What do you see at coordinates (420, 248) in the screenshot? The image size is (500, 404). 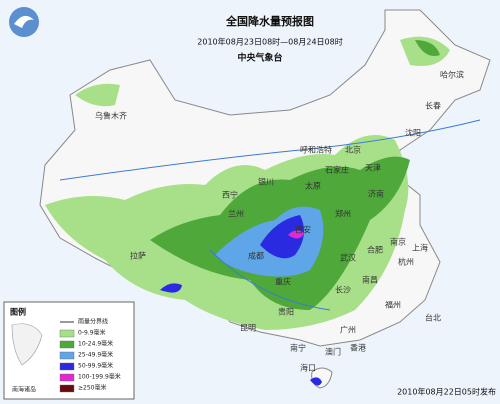 I see `city-label: 上海` at bounding box center [420, 248].